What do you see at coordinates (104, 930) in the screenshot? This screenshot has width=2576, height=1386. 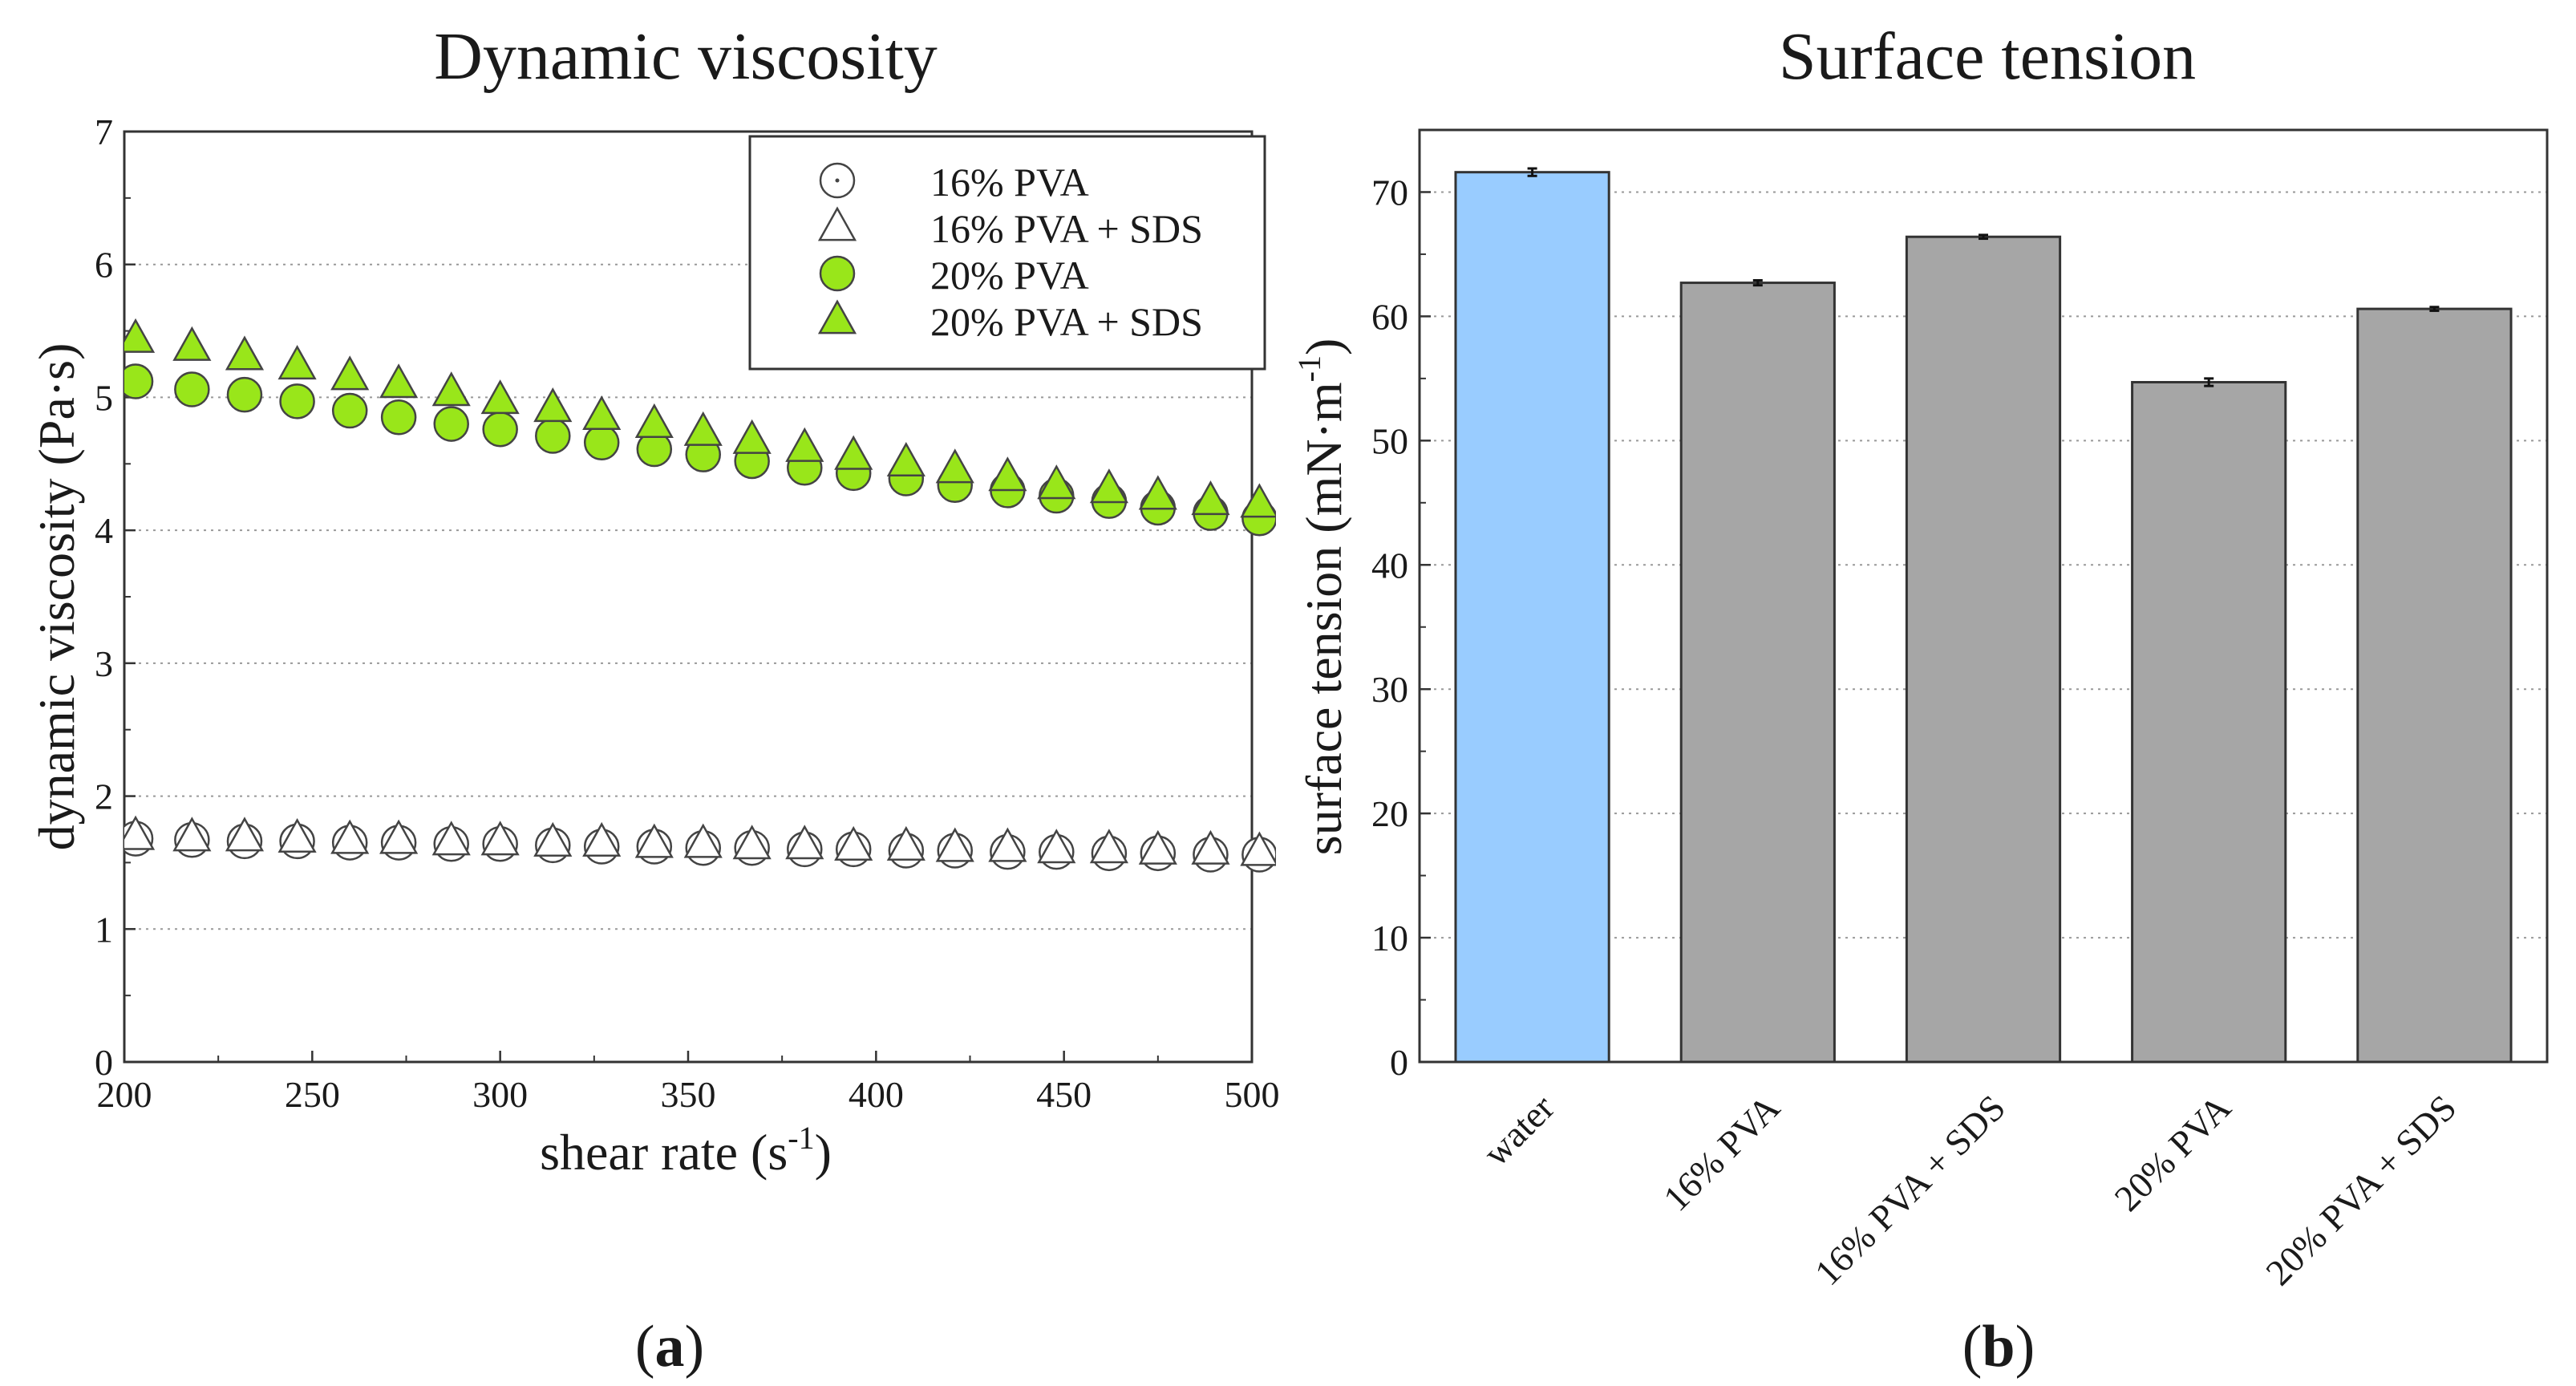 I see `y-tick-label: 1` at bounding box center [104, 930].